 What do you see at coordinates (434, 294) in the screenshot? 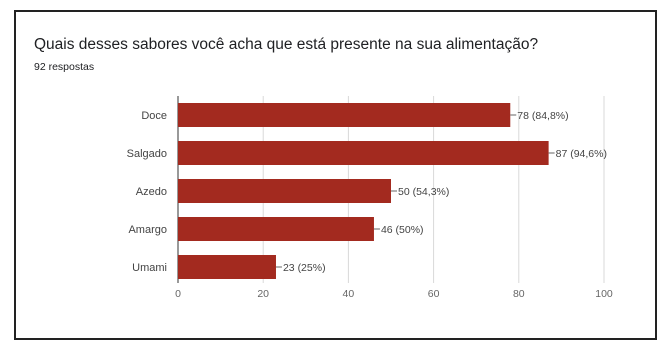
I see `x-tick-label: 60` at bounding box center [434, 294].